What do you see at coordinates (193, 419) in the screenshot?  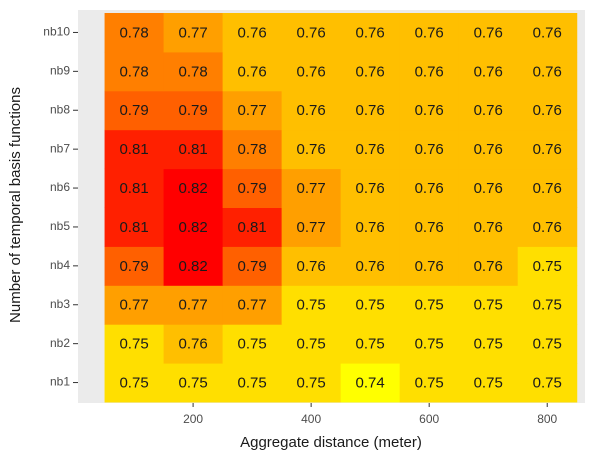 I see `x-tick-label: 200` at bounding box center [193, 419].